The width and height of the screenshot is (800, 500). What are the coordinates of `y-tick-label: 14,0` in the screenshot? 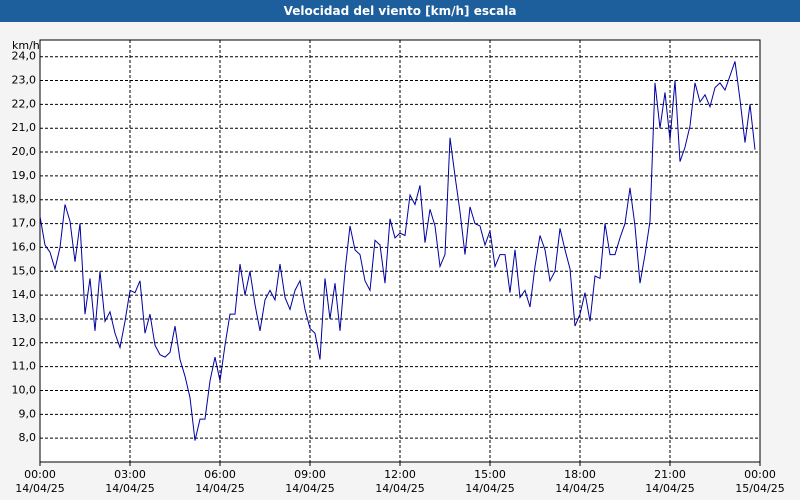 It's located at (24, 294).